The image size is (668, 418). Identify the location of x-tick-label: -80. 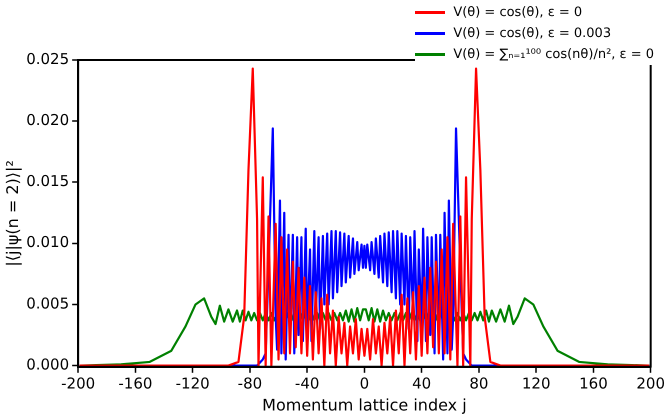
(250, 383).